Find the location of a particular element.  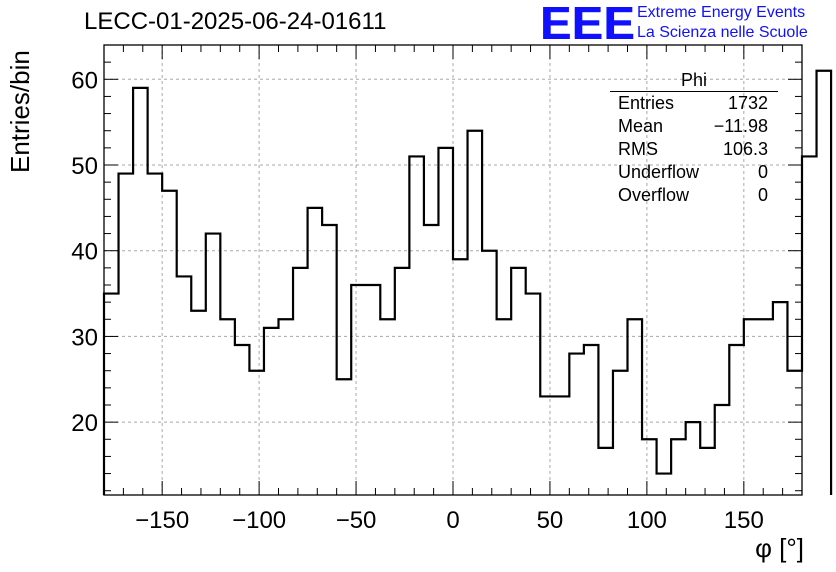

x-axis-label: φ [°] is located at coordinates (779, 548).